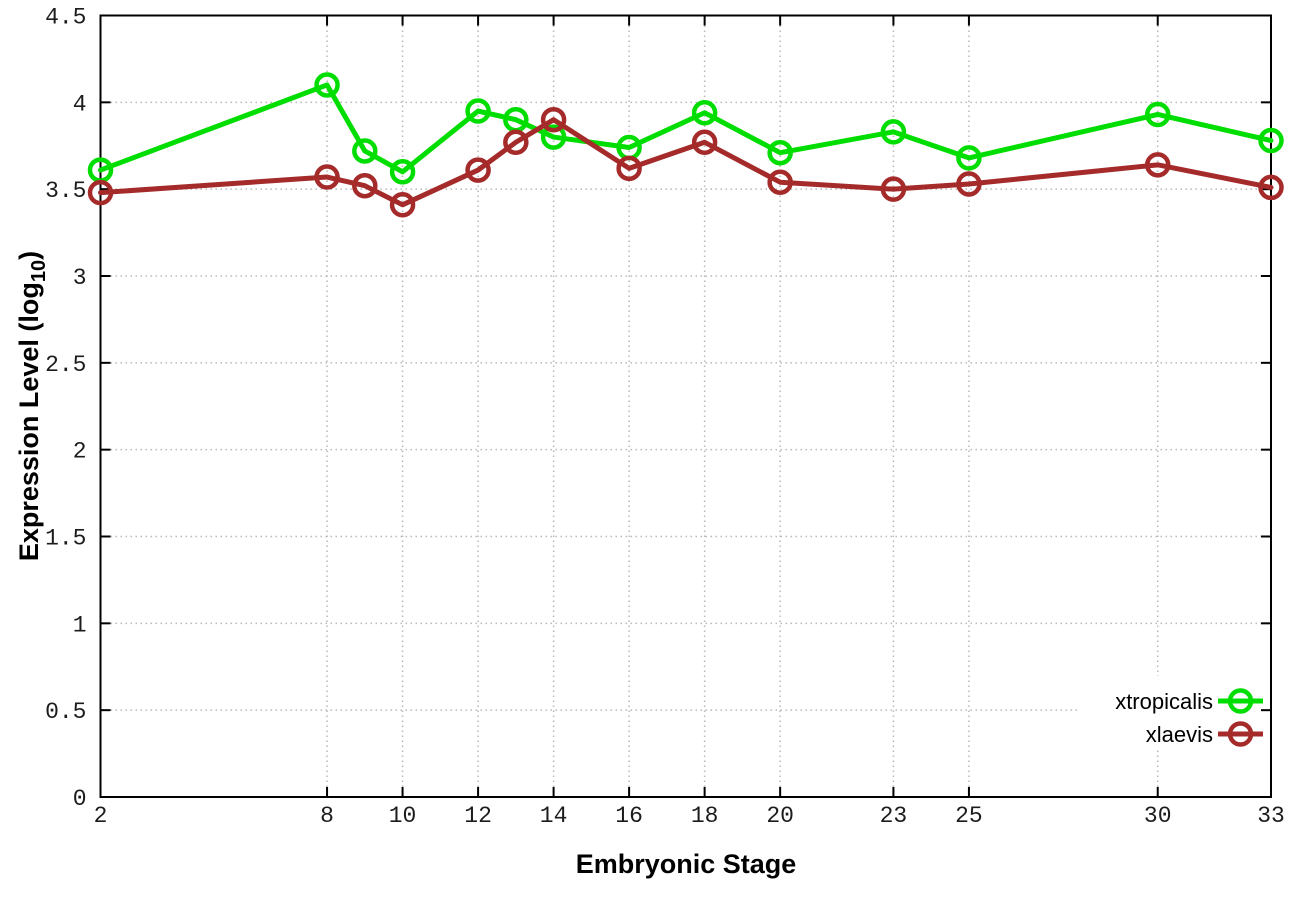  Describe the element at coordinates (65, 409) in the screenshot. I see `y-tick-labels: 0 0.5 1 1.5 2 2.5 3 3.5 4 4.5` at that location.